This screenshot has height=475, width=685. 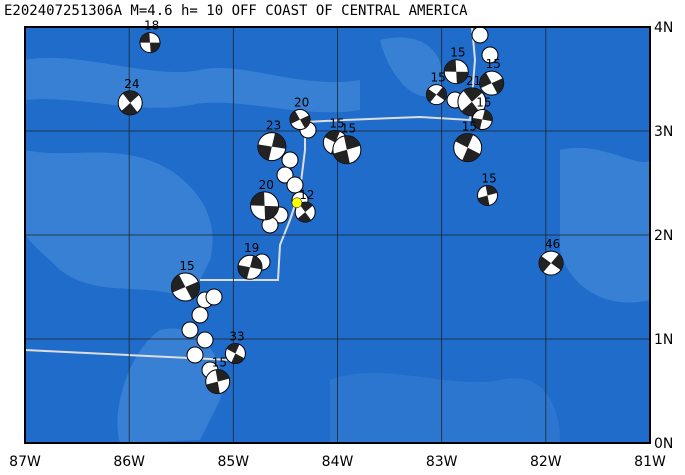 What do you see at coordinates (236, 337) in the screenshot?
I see `event-label: 33` at bounding box center [236, 337].